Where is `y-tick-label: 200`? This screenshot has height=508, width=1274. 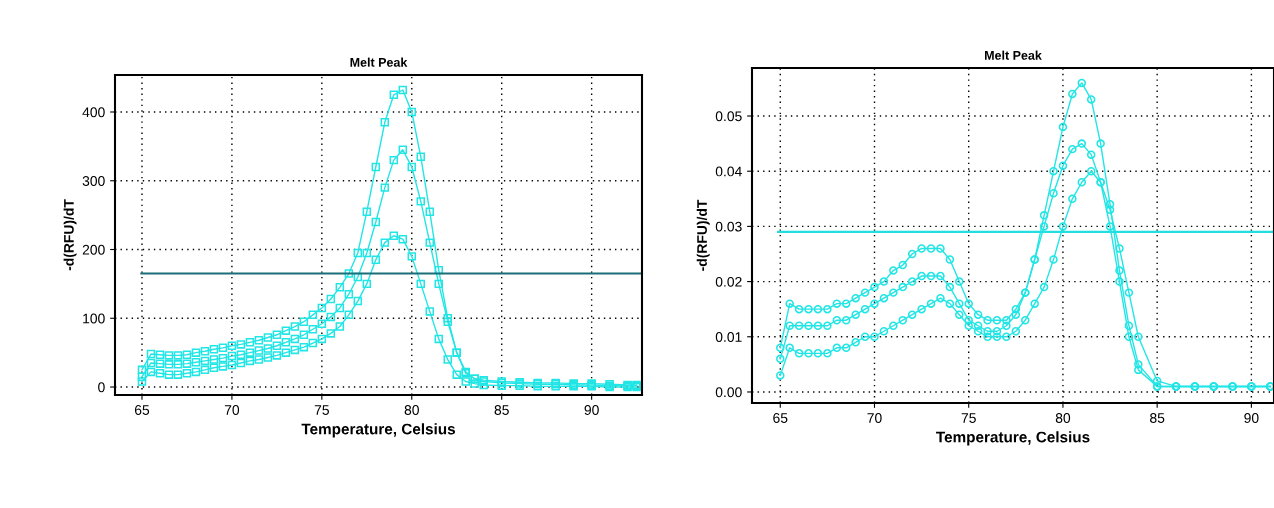
y-tick-label: 200 is located at coordinates (93, 249).